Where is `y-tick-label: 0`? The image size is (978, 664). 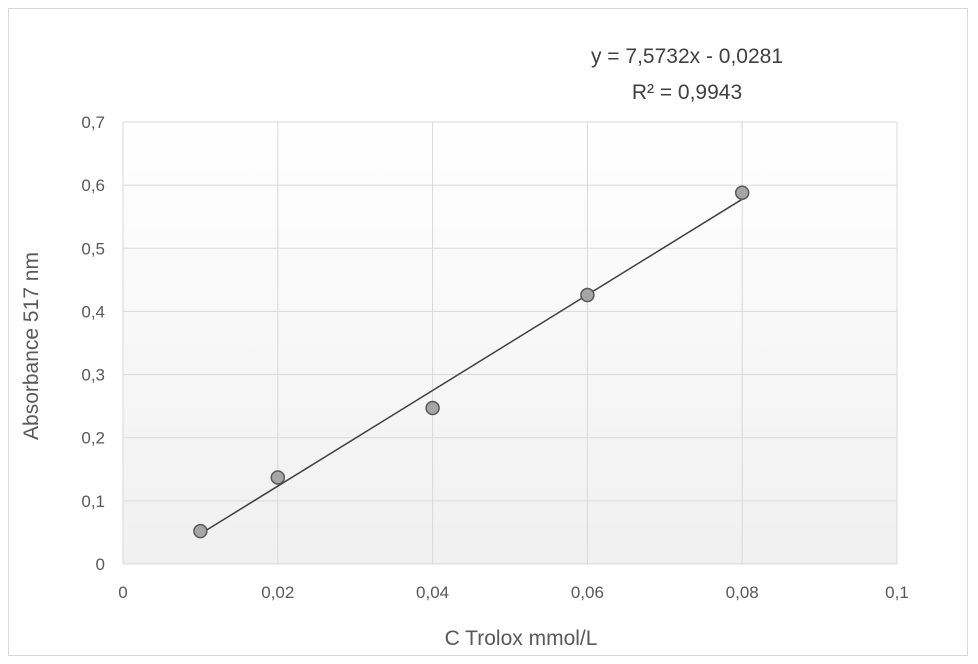
y-tick-label: 0 is located at coordinates (100, 564).